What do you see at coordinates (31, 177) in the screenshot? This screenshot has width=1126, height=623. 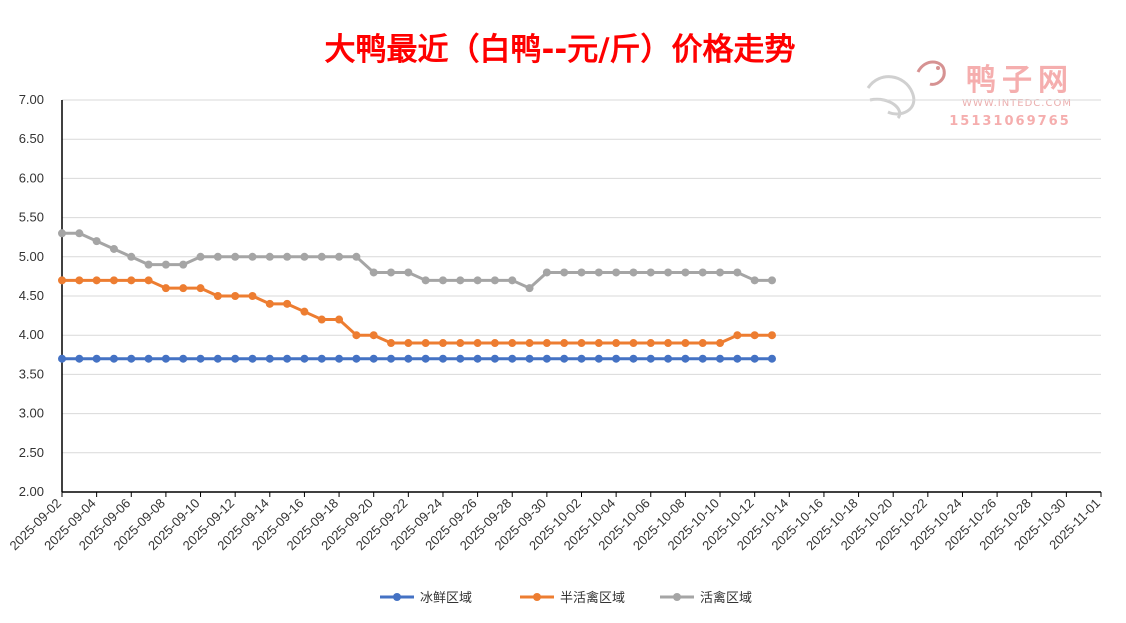 I see `y-tick-label: 6.00` at bounding box center [31, 177].